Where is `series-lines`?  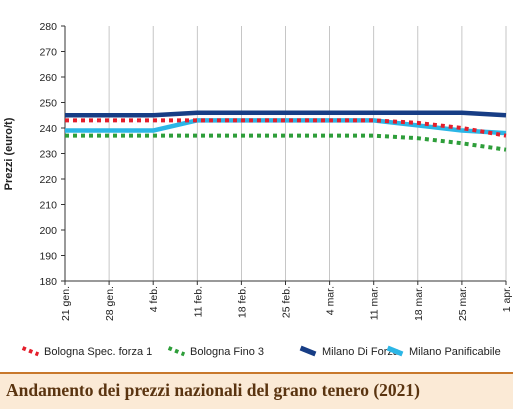
series-lines is located at coordinates (286, 131).